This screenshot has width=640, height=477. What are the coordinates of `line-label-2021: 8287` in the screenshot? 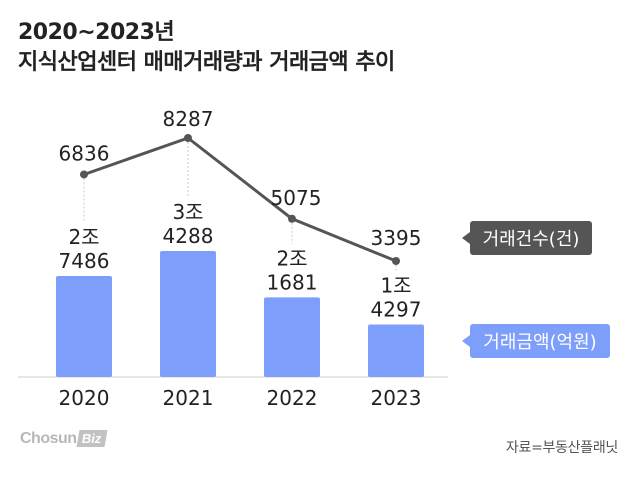 It's located at (188, 119).